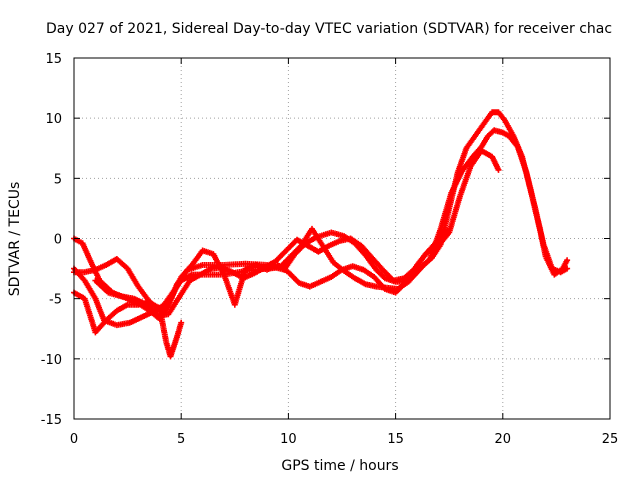  What do you see at coordinates (610, 439) in the screenshot?
I see `x-tick-label: 25` at bounding box center [610, 439].